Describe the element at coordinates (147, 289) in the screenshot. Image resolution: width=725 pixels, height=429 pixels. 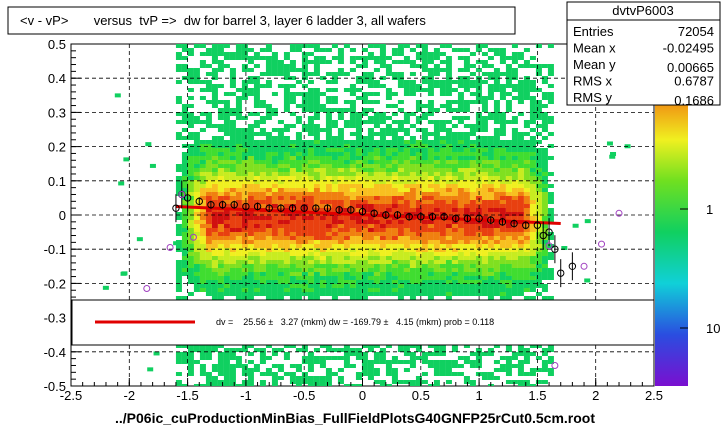
I see `outlier-point` at that location.